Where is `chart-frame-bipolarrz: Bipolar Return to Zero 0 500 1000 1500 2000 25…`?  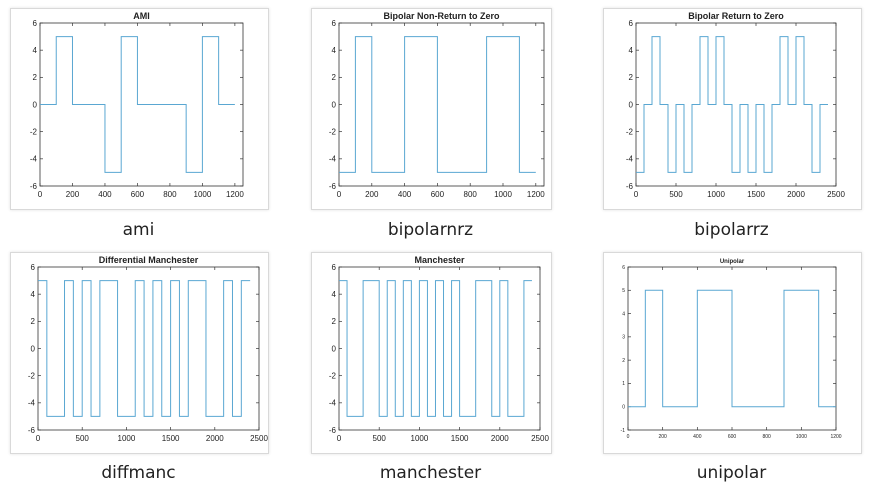
chart-frame-bipolarrz: Bipolar Return to Zero 0 500 1000 1500 2000 25… is located at coordinates (732, 109).